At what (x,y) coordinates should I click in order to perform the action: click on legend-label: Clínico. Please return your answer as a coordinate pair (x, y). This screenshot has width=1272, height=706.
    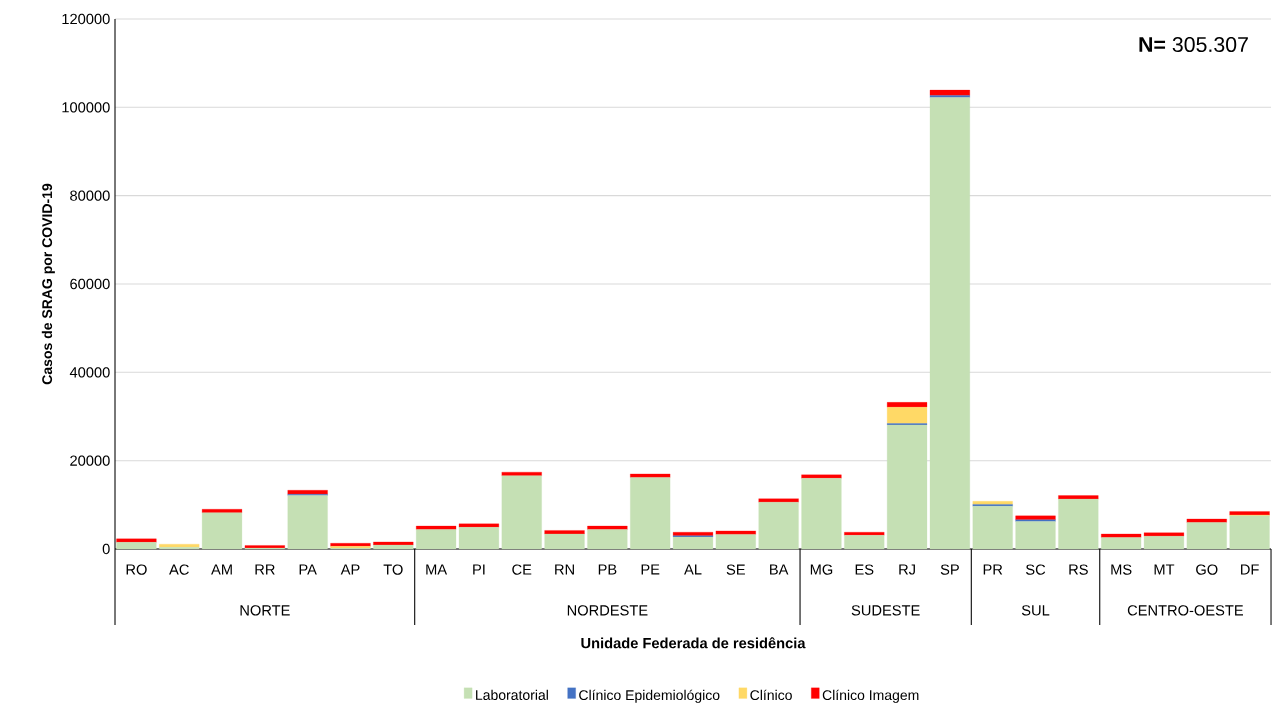
    Looking at the image, I should click on (771, 695).